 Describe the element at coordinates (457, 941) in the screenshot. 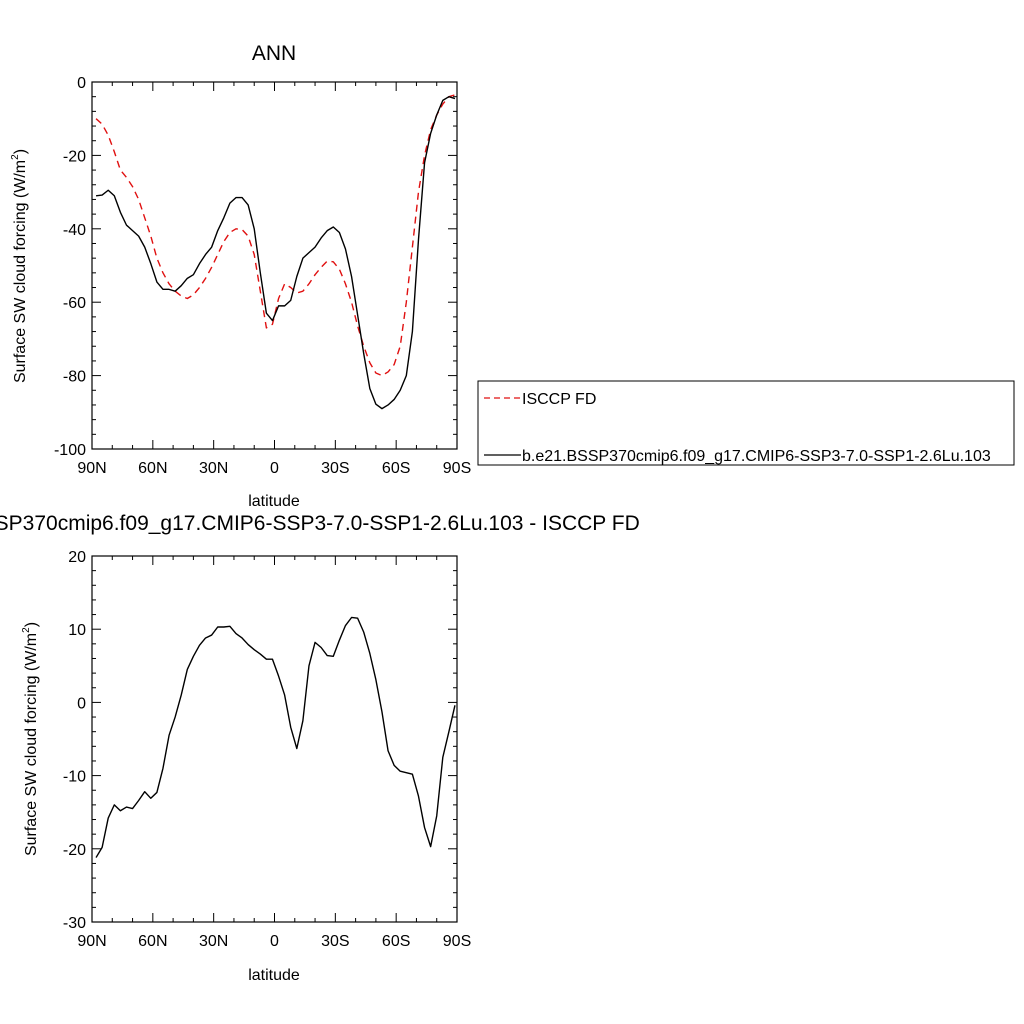

I see `bottom-x-tick-label: 90S` at that location.